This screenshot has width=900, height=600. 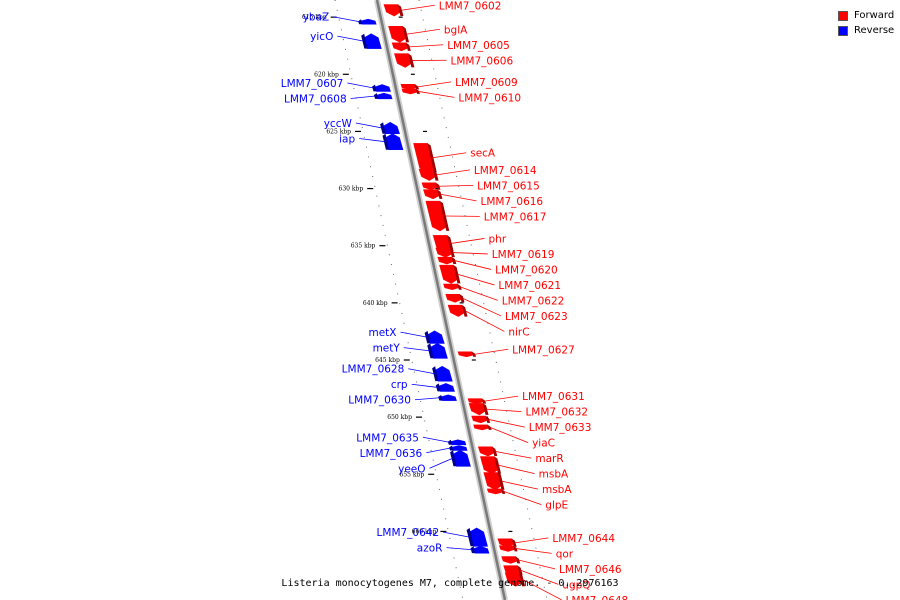 What do you see at coordinates (483, 154) in the screenshot?
I see `gene-label: secA` at bounding box center [483, 154].